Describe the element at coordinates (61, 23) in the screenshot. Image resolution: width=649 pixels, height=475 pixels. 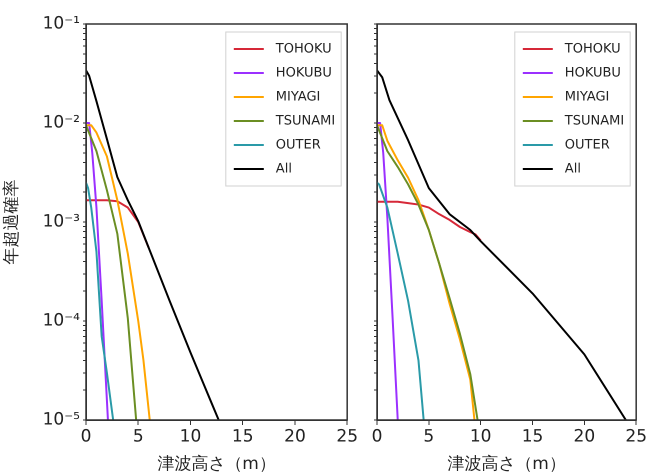
I see `y-tick-label: 10⁻¹` at that location.